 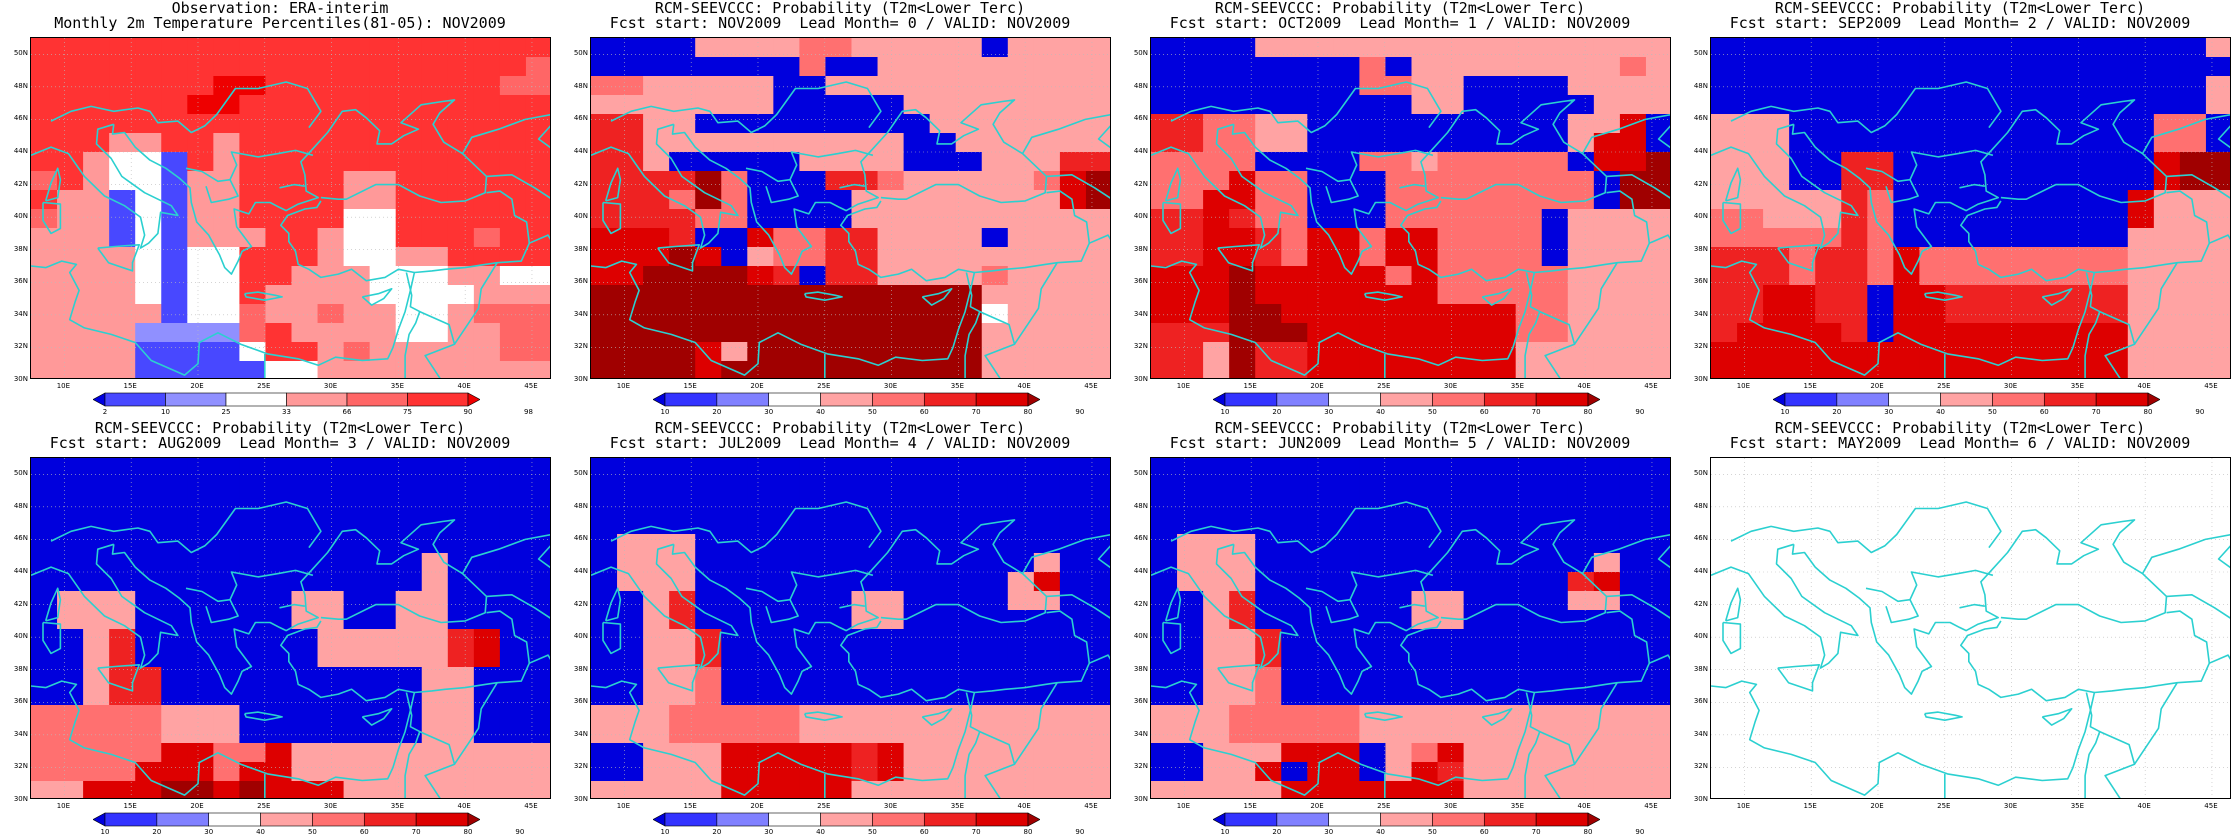 What do you see at coordinates (1140, 538) in the screenshot?
I see `latitude-label: 46N` at bounding box center [1140, 538].